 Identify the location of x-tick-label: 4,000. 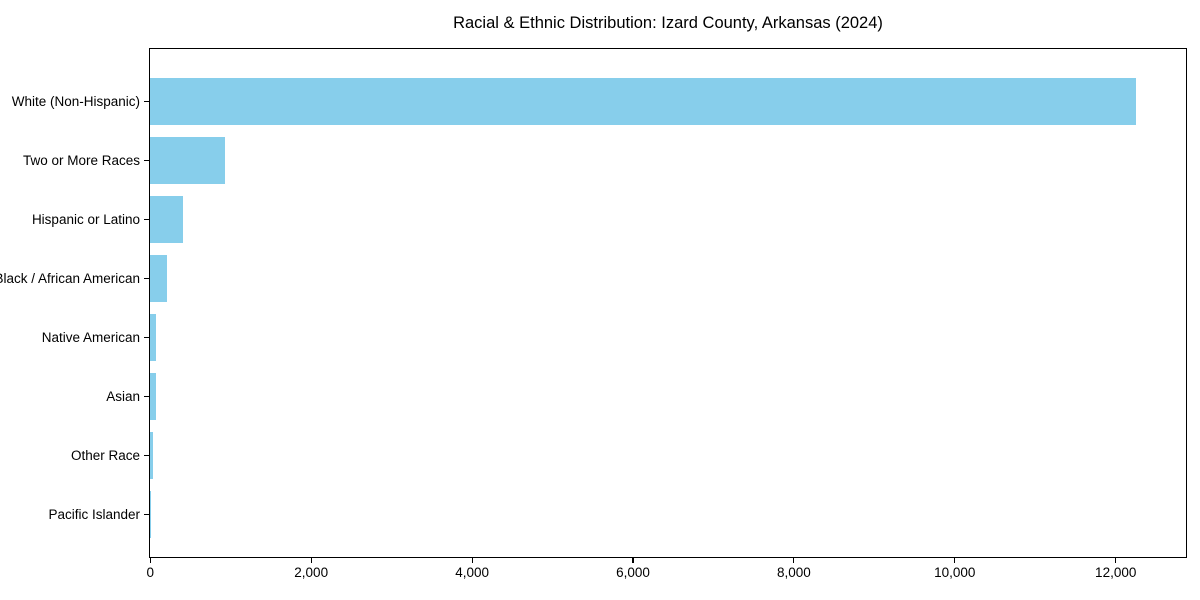
(472, 572).